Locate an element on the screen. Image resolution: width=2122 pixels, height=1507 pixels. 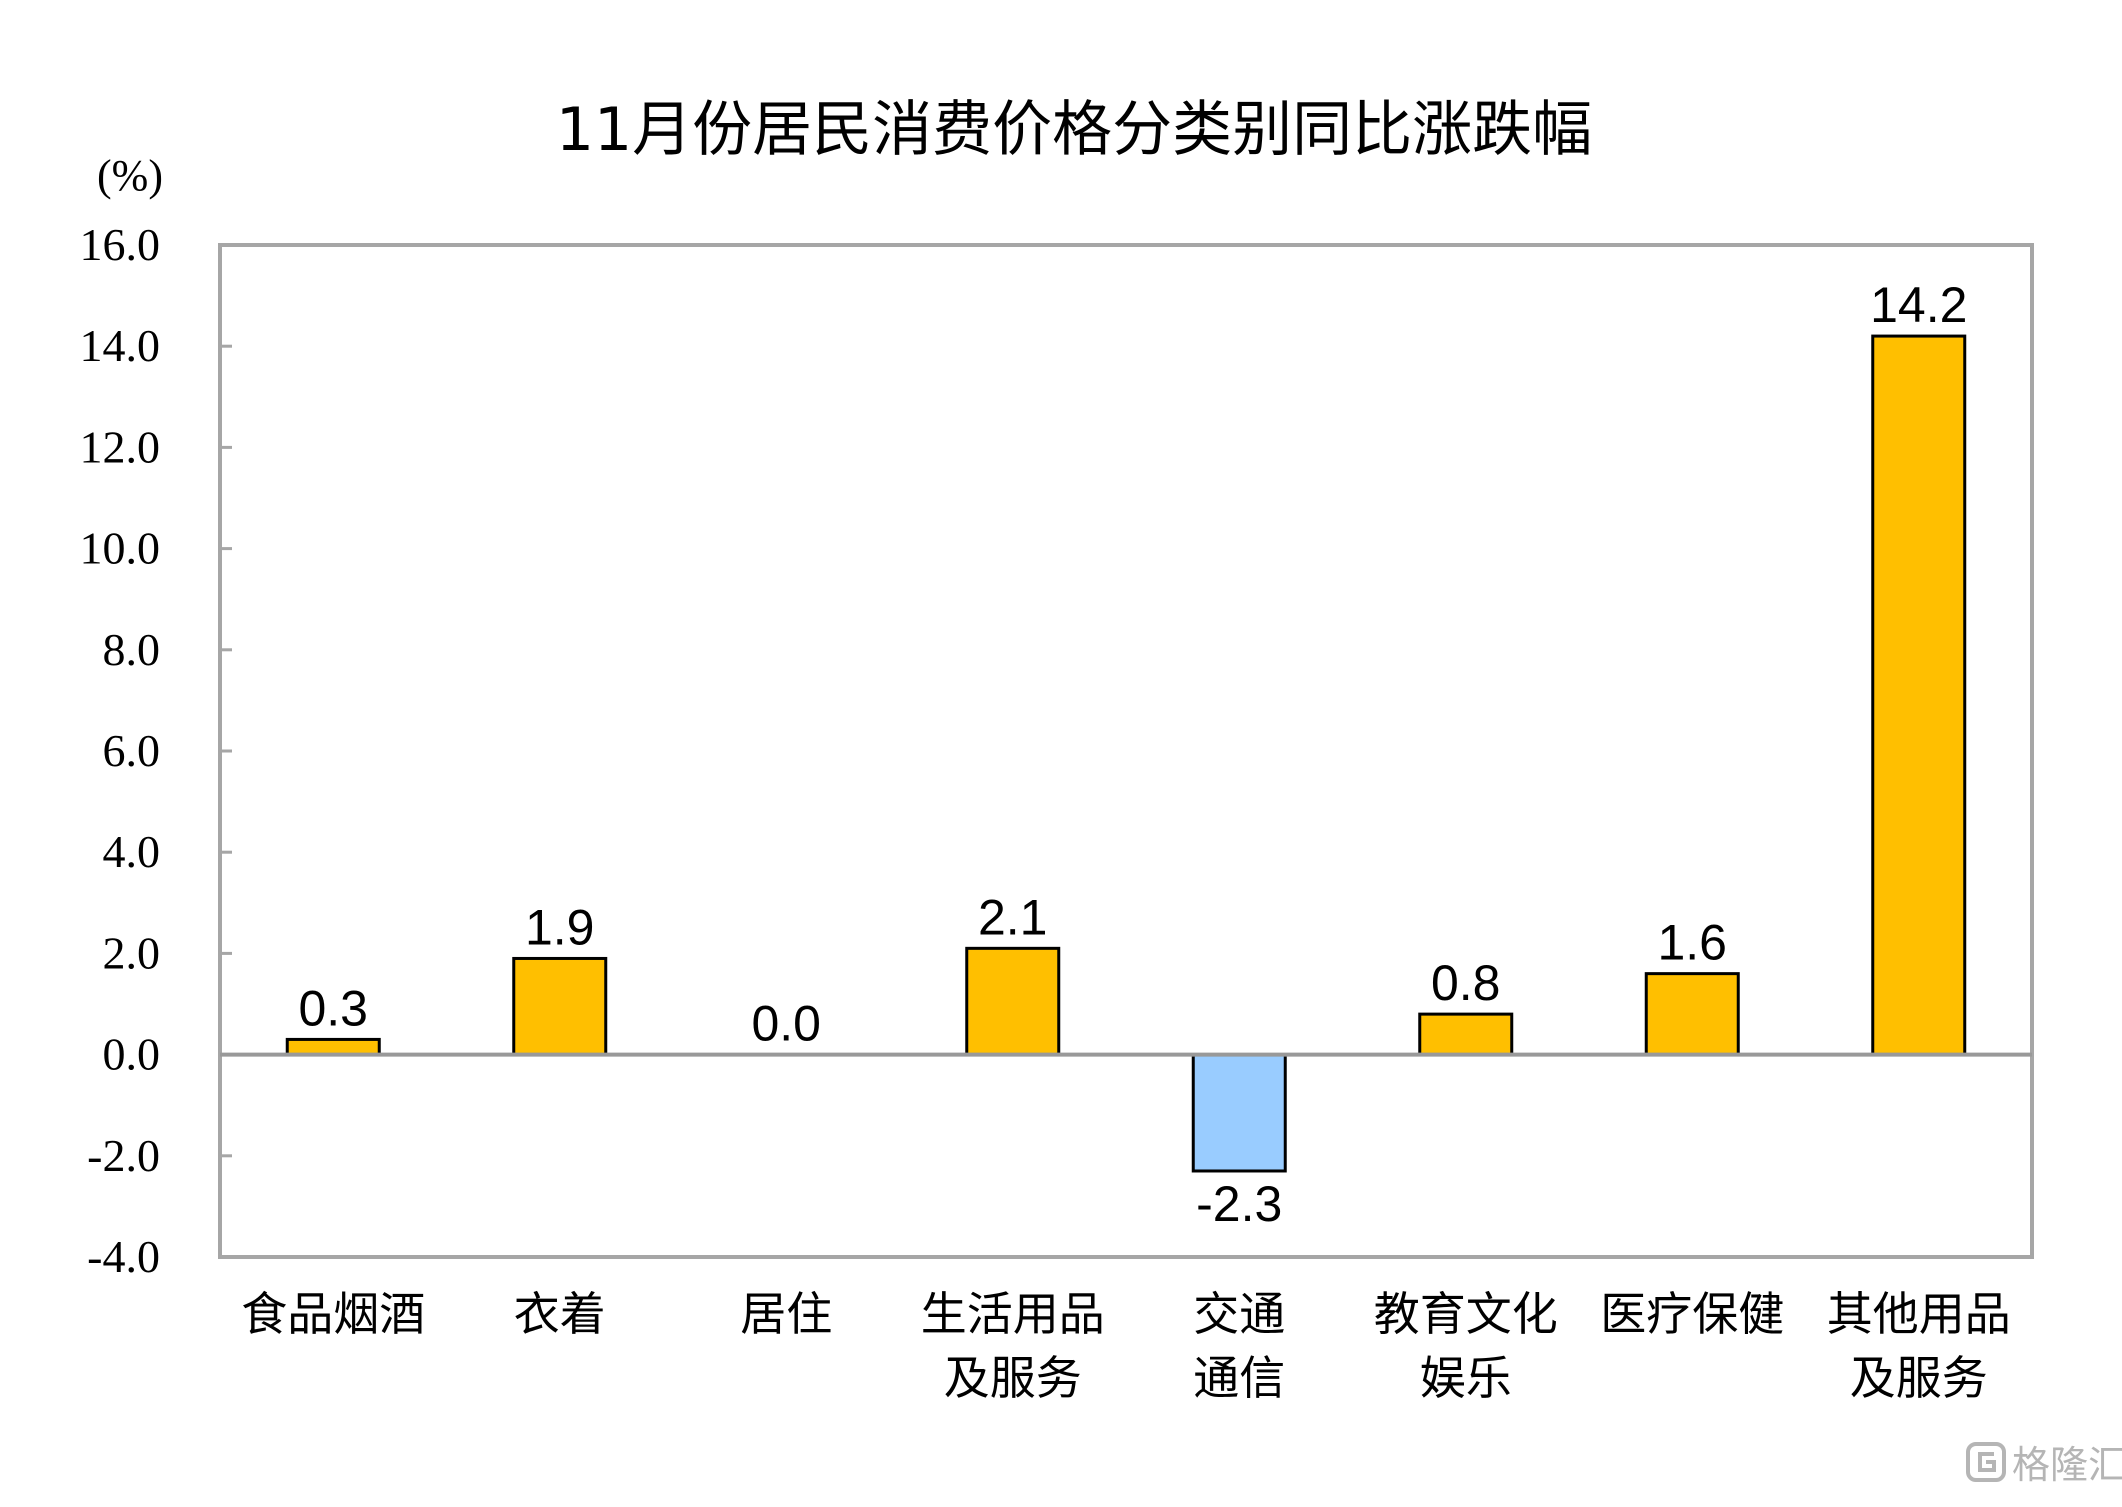
y-tick-label: 12.0 is located at coordinates (120, 446).